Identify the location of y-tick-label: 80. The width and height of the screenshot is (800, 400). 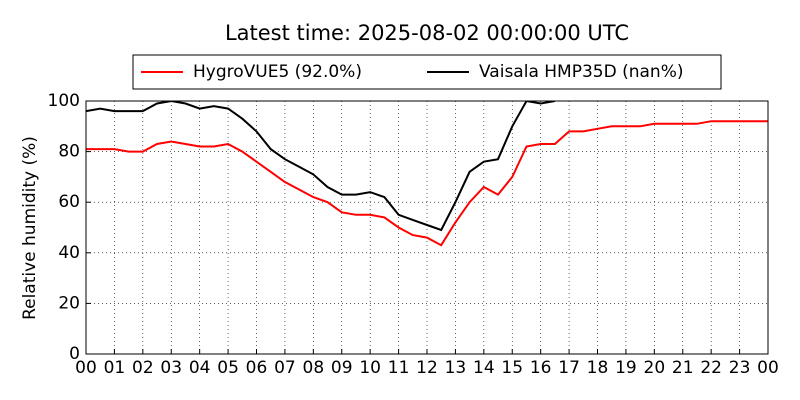
(69, 152).